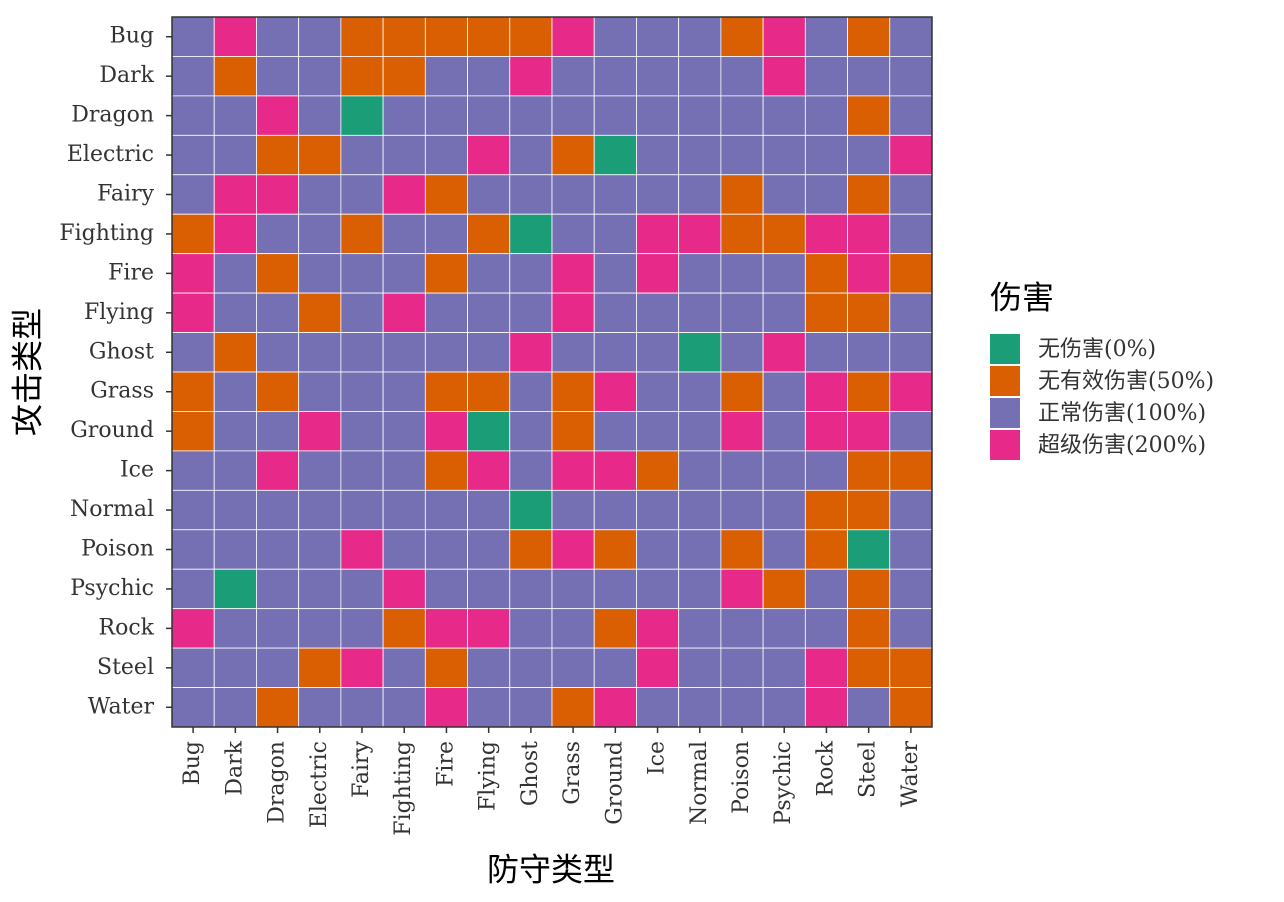  I want to click on legend-label: 正常伤害(100%), so click(1122, 413).